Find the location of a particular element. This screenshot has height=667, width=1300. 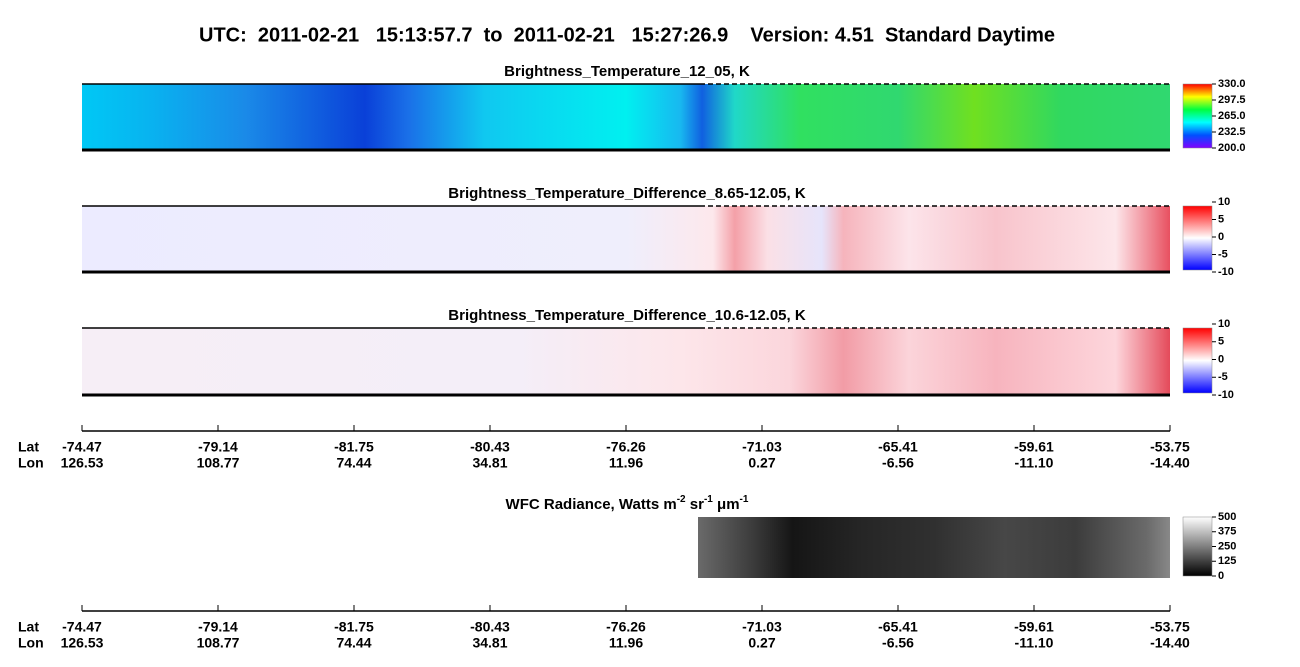

colorbar-label: 330.0 is located at coordinates (1232, 84).